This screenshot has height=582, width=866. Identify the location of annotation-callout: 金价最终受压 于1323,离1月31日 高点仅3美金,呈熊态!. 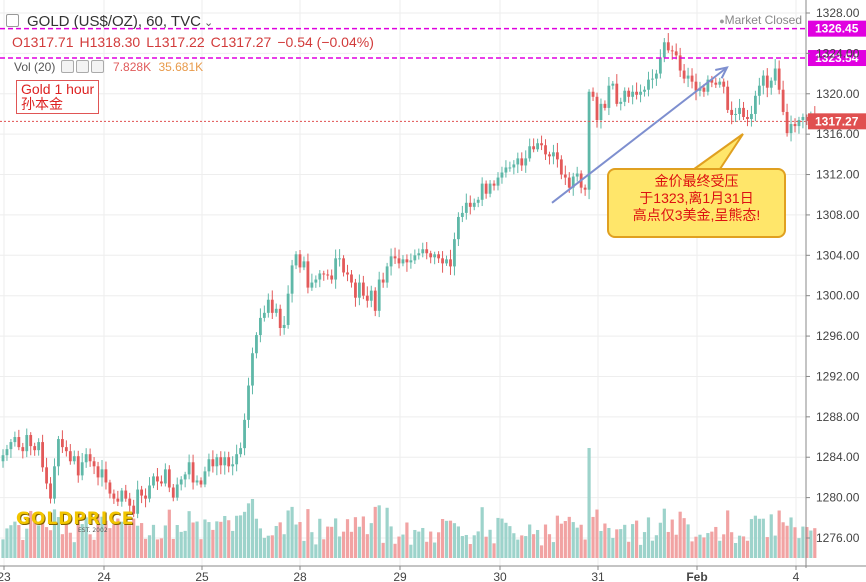
(696, 203).